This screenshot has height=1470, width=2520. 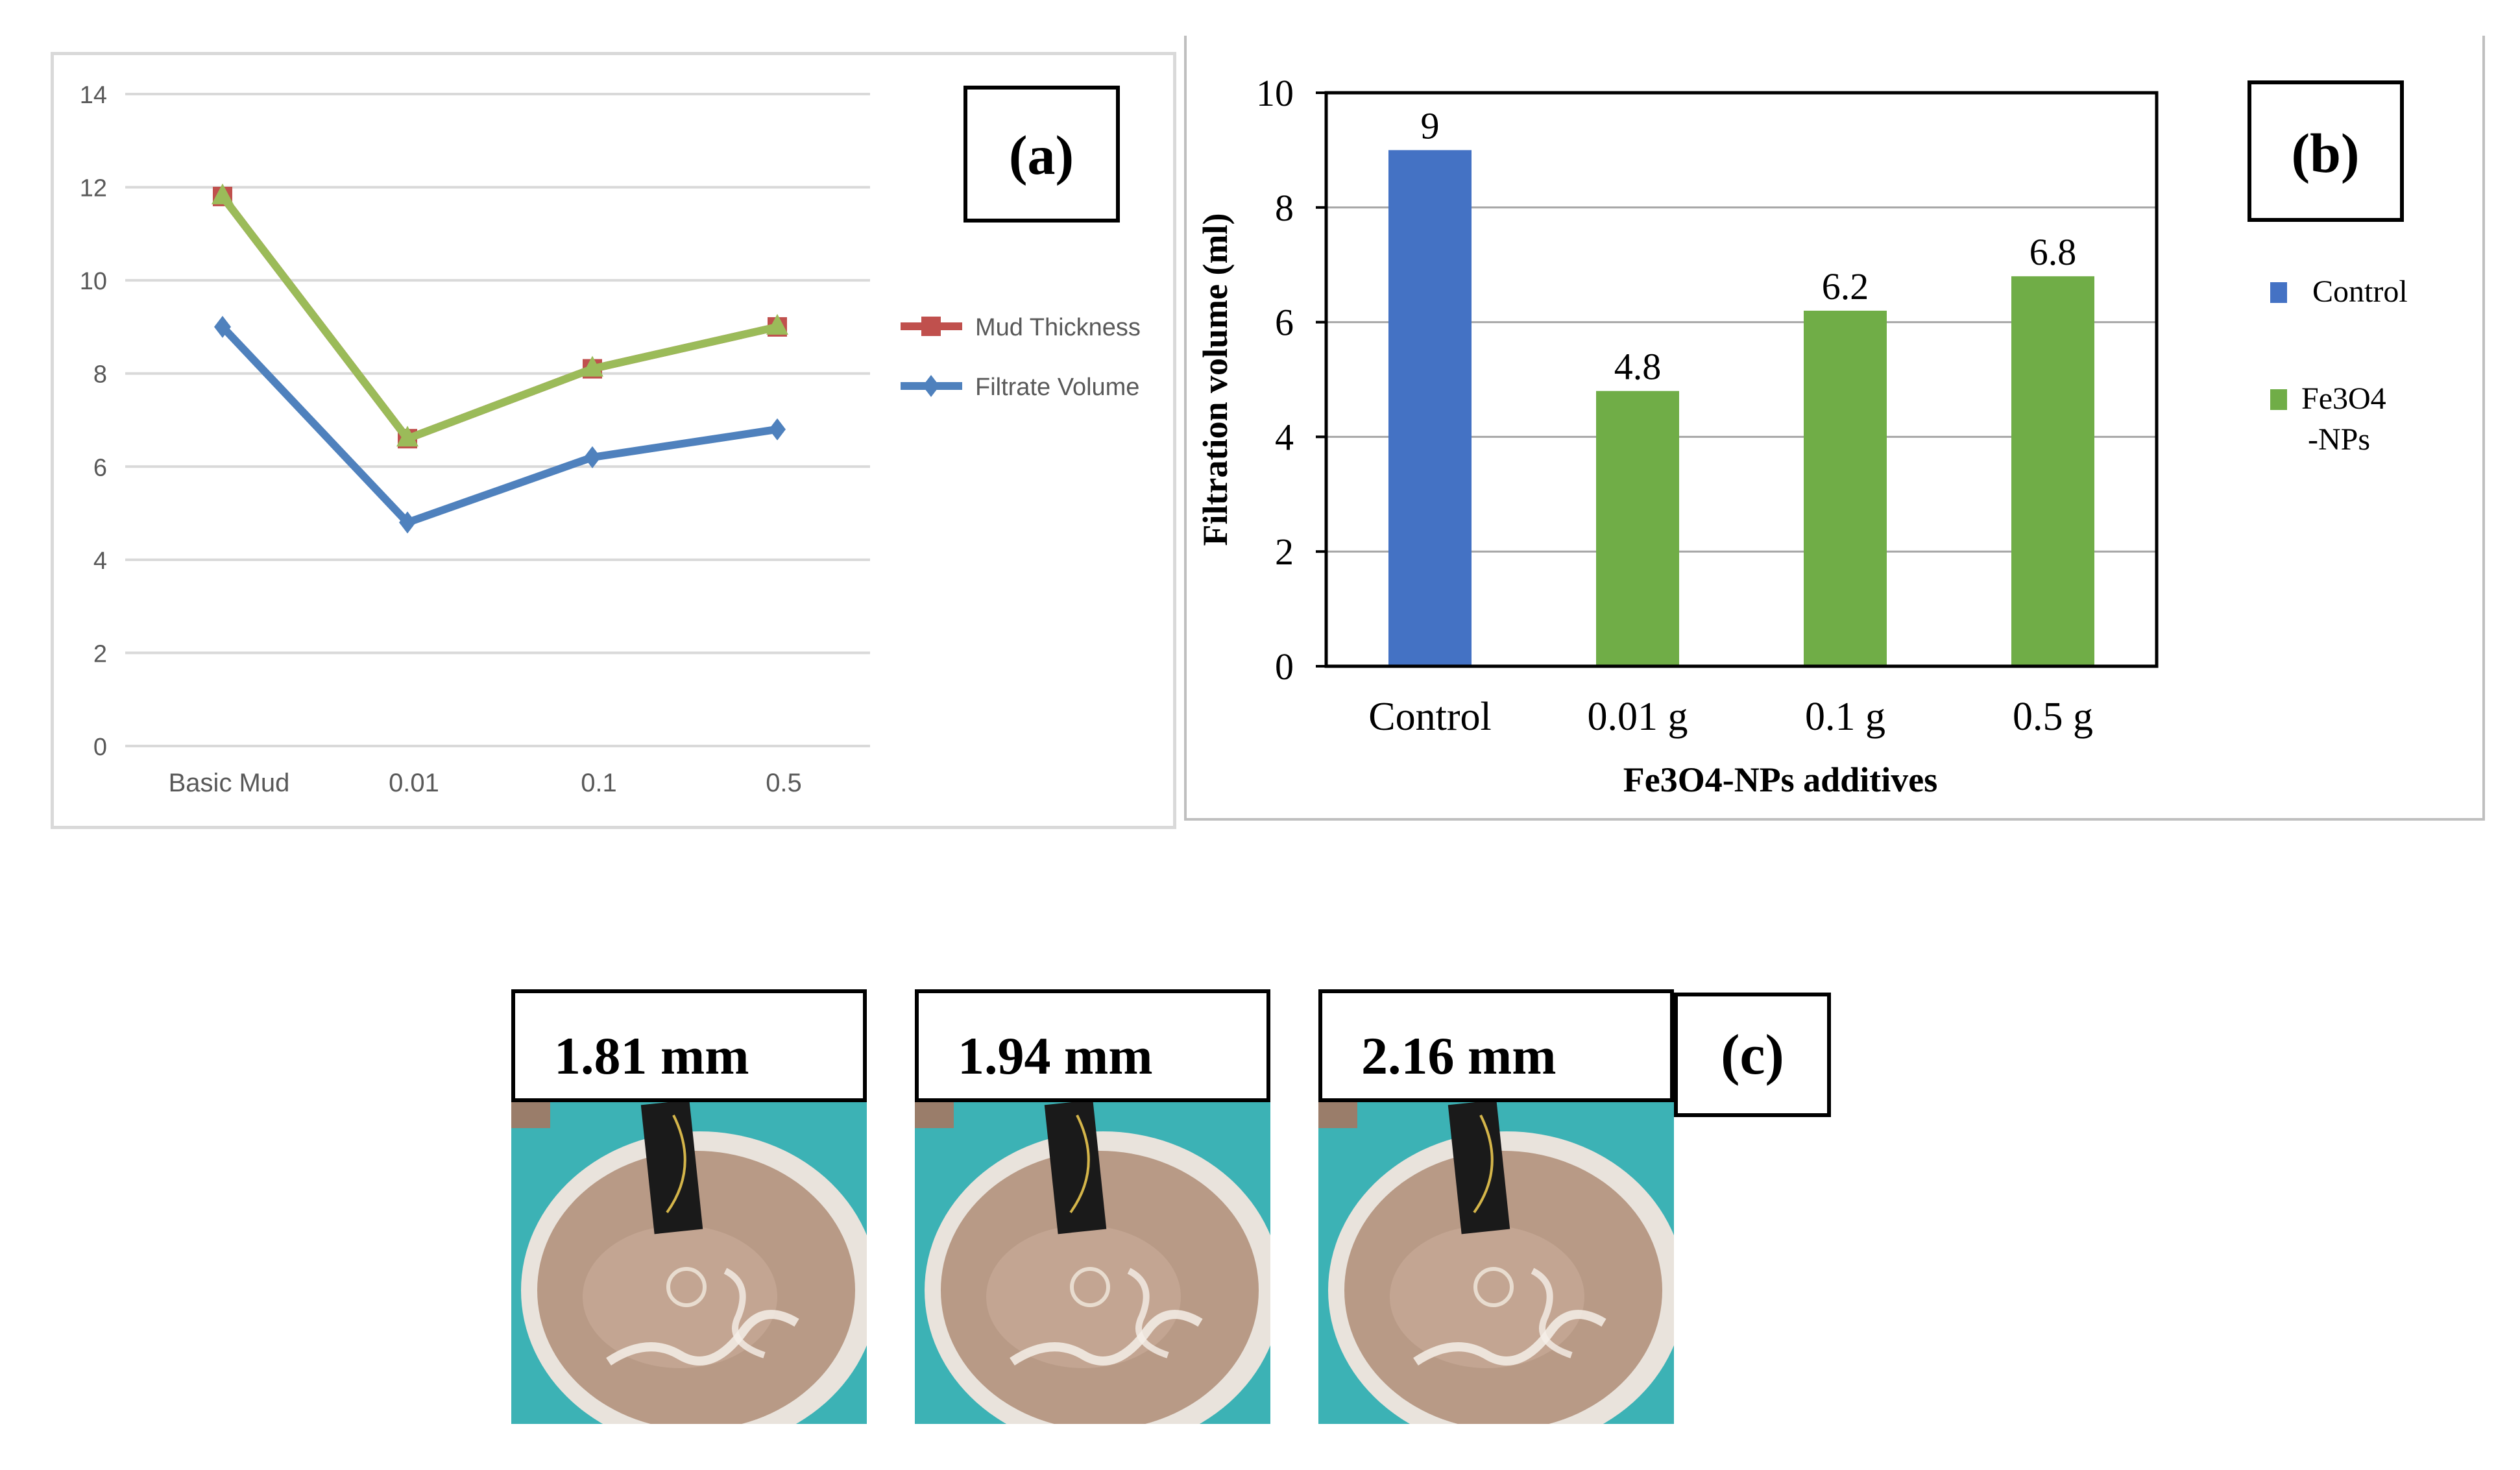 I want to click on panel-a-label: (a), so click(x=1041, y=155).